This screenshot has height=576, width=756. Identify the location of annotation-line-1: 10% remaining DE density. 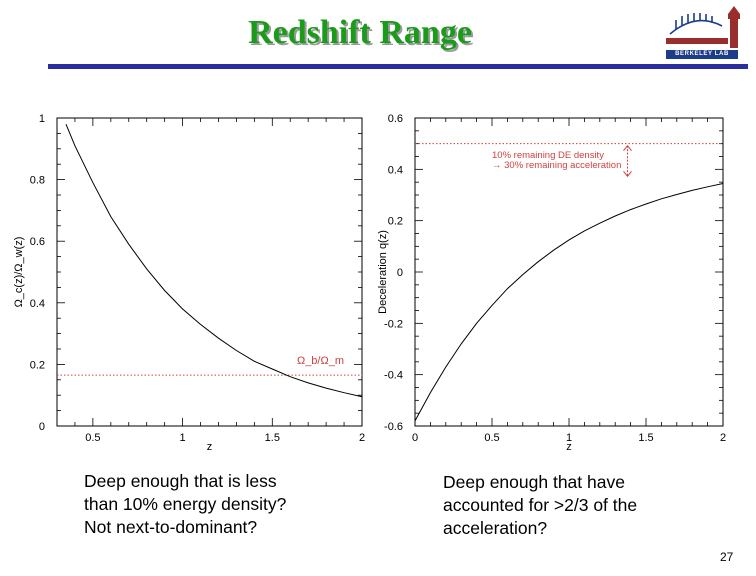
(548, 155).